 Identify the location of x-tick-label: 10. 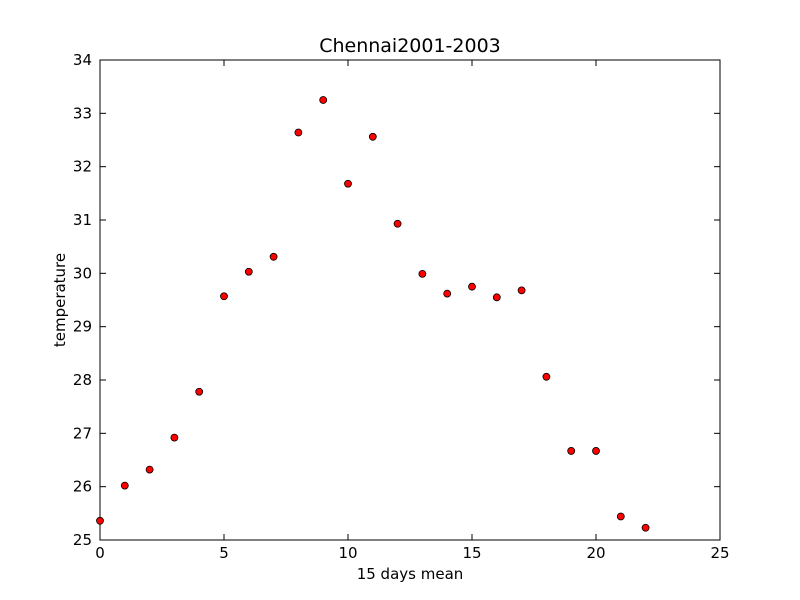
(347, 553).